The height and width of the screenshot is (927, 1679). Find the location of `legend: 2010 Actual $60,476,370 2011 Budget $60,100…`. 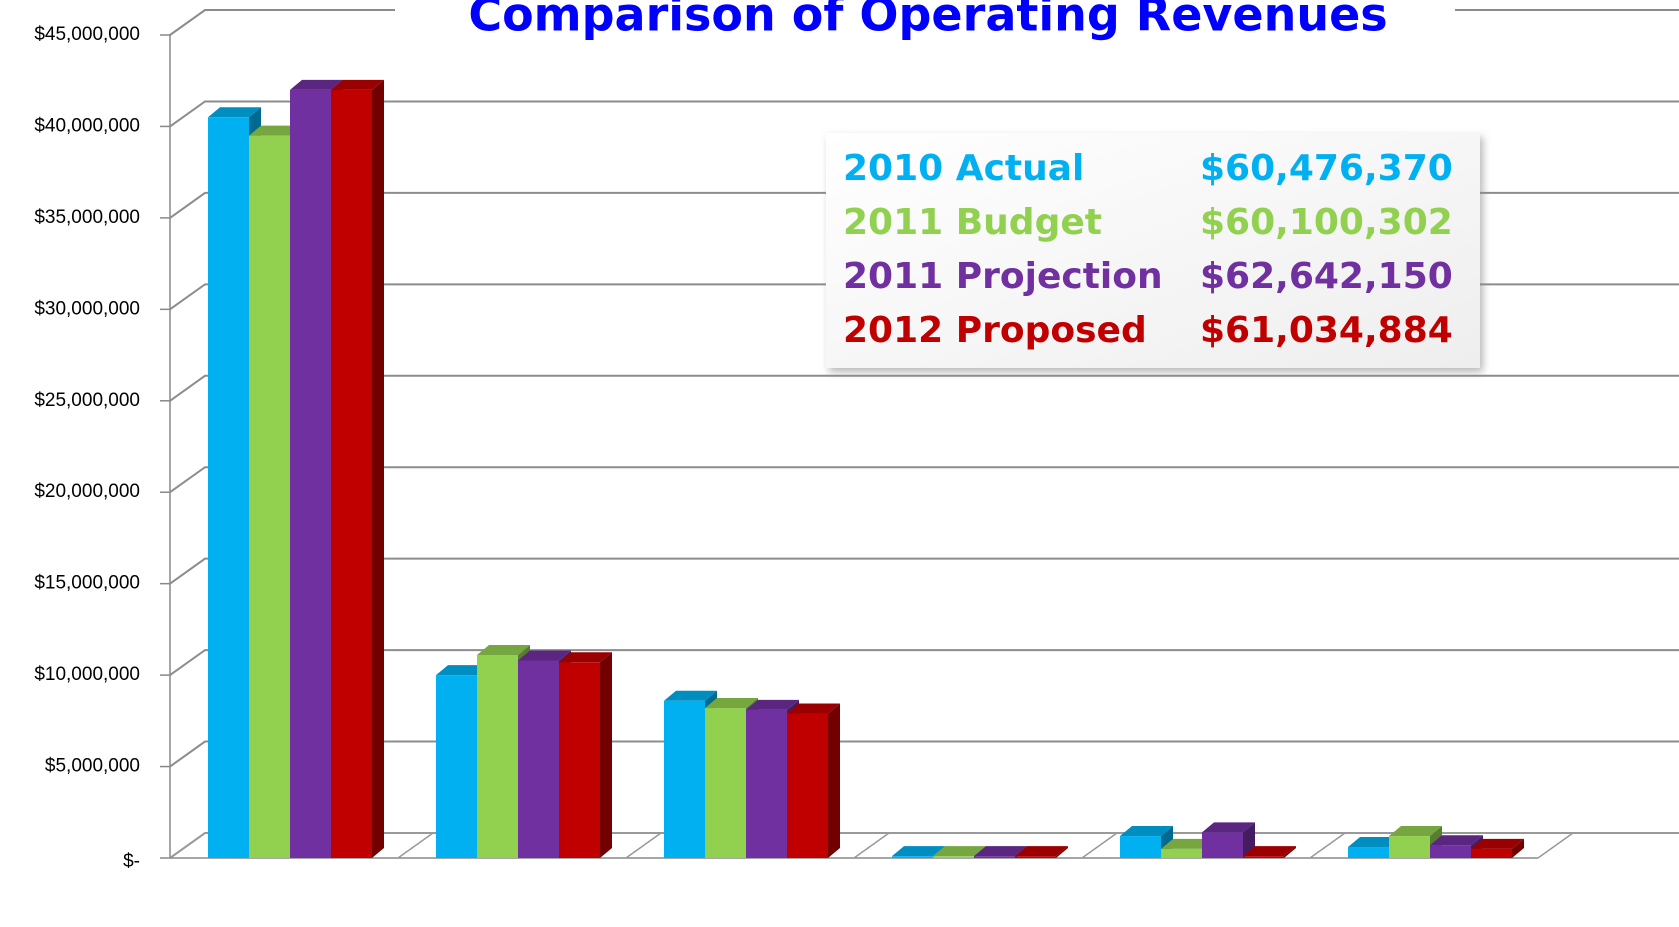

legend: 2010 Actual $60,476,370 2011 Budget $60,100… is located at coordinates (1148, 249).